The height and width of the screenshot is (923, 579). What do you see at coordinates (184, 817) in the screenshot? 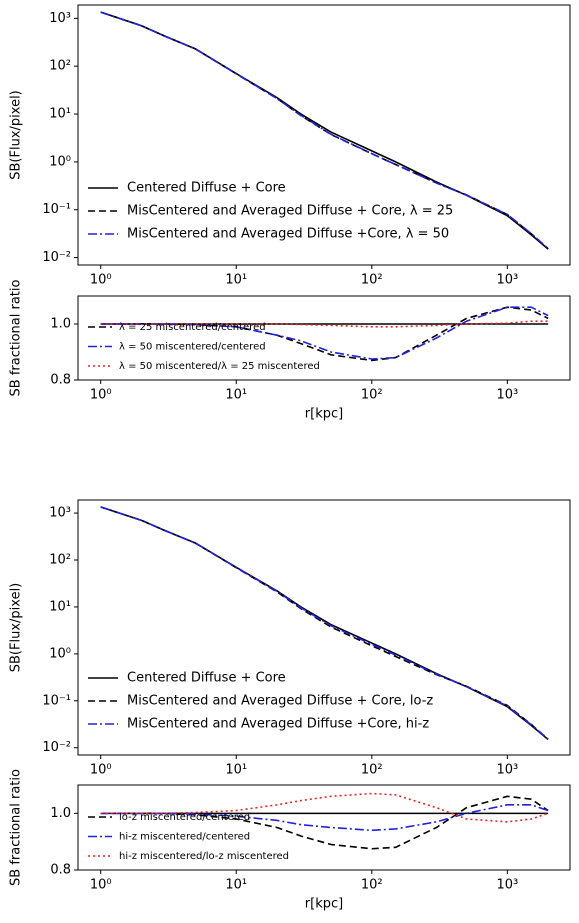
I see `legend-label: lo-z miscentered/centered` at bounding box center [184, 817].